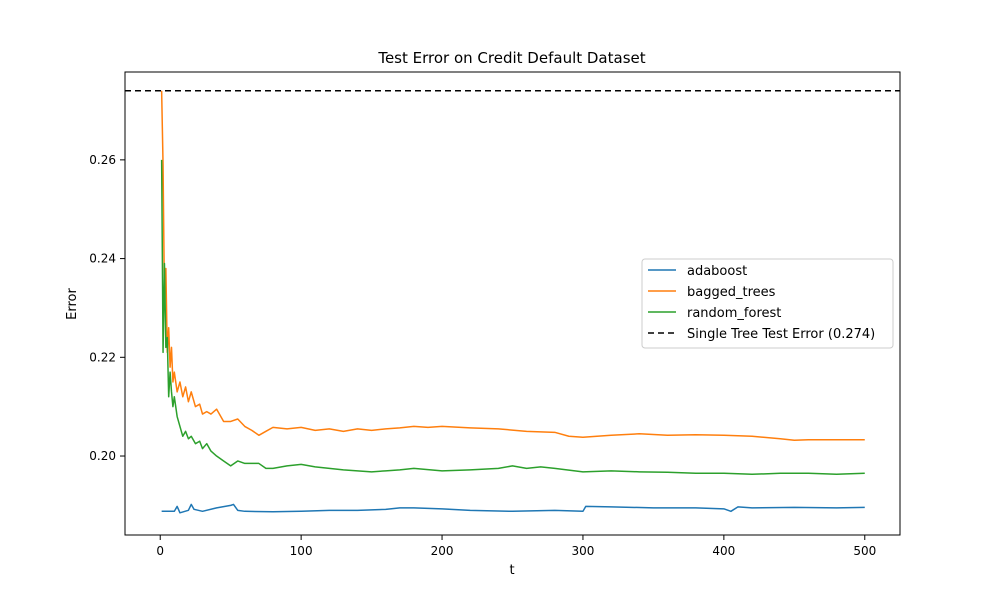 Image resolution: width=1000 pixels, height=600 pixels. Describe the element at coordinates (102, 357) in the screenshot. I see `y-tick-label: 0.22` at that location.